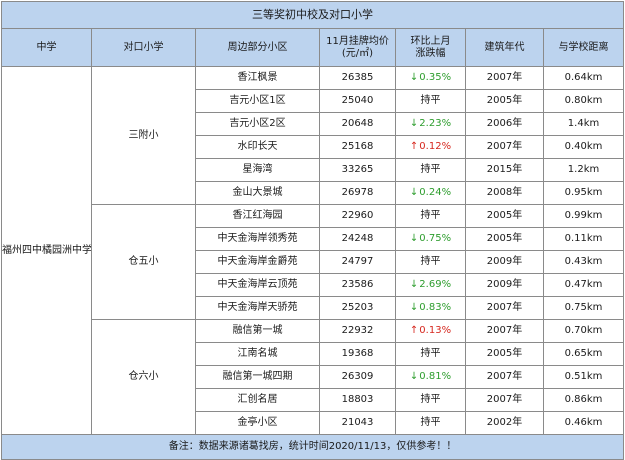 The image size is (625, 460). Describe the element at coordinates (257, 170) in the screenshot. I see `community-name: 星海湾` at that location.